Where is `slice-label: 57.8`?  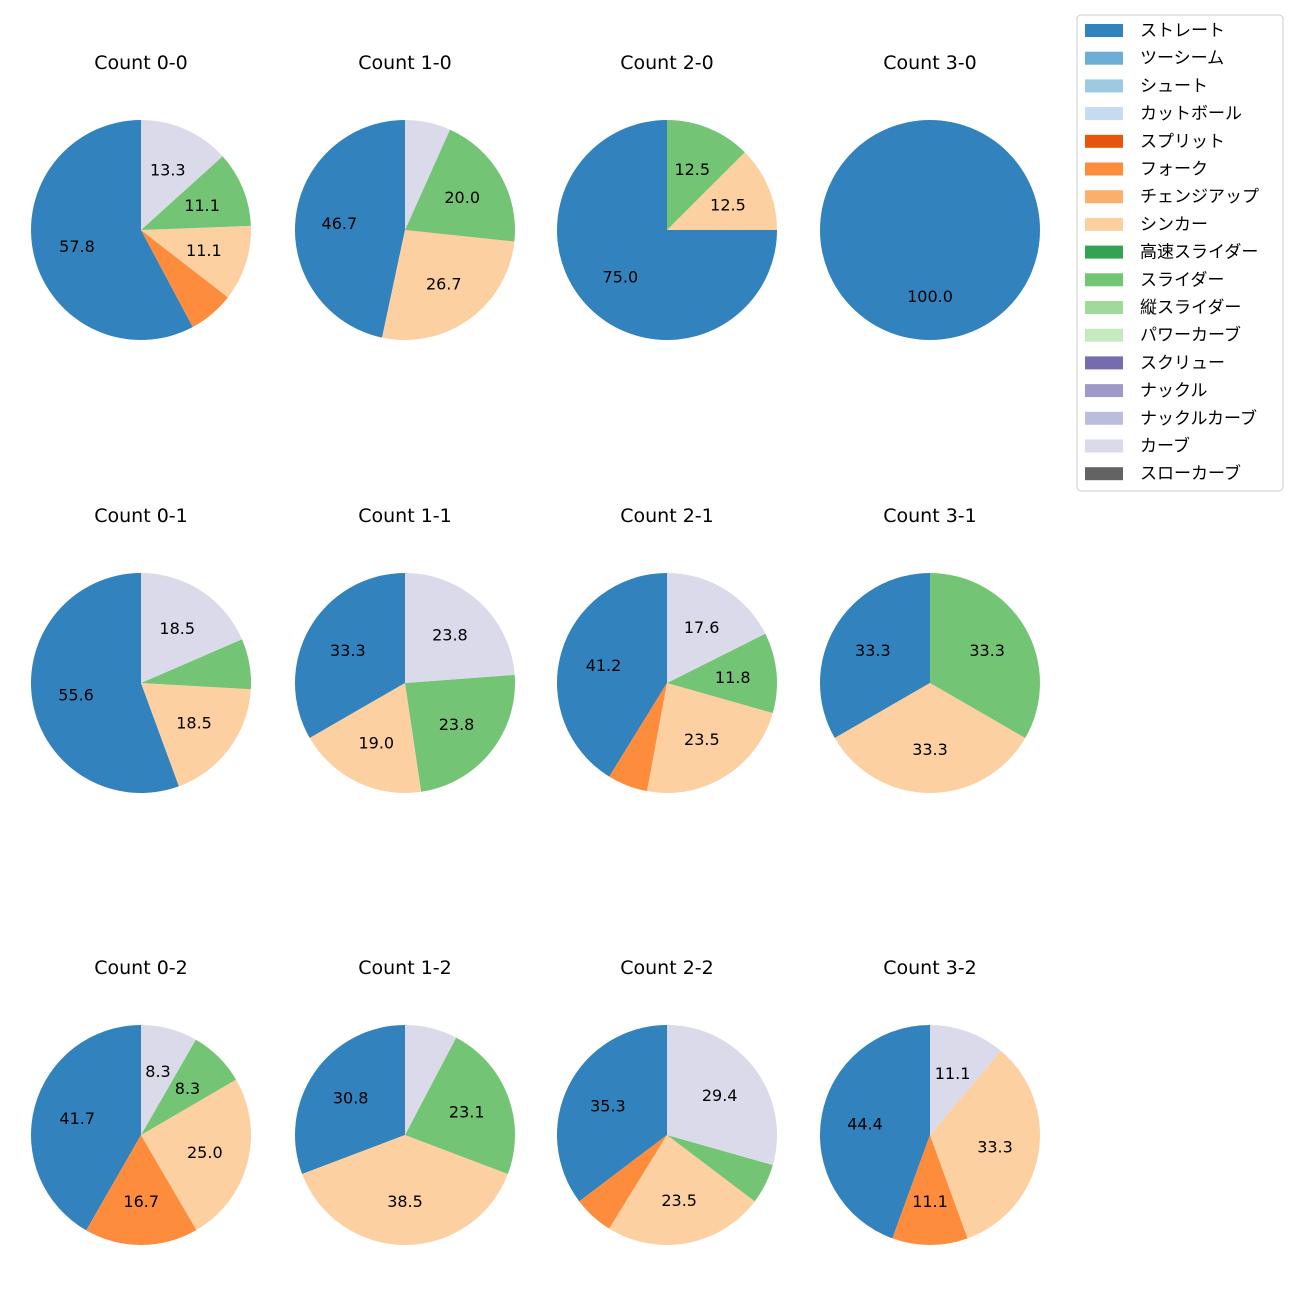 slice-label: 57.8 is located at coordinates (77, 246).